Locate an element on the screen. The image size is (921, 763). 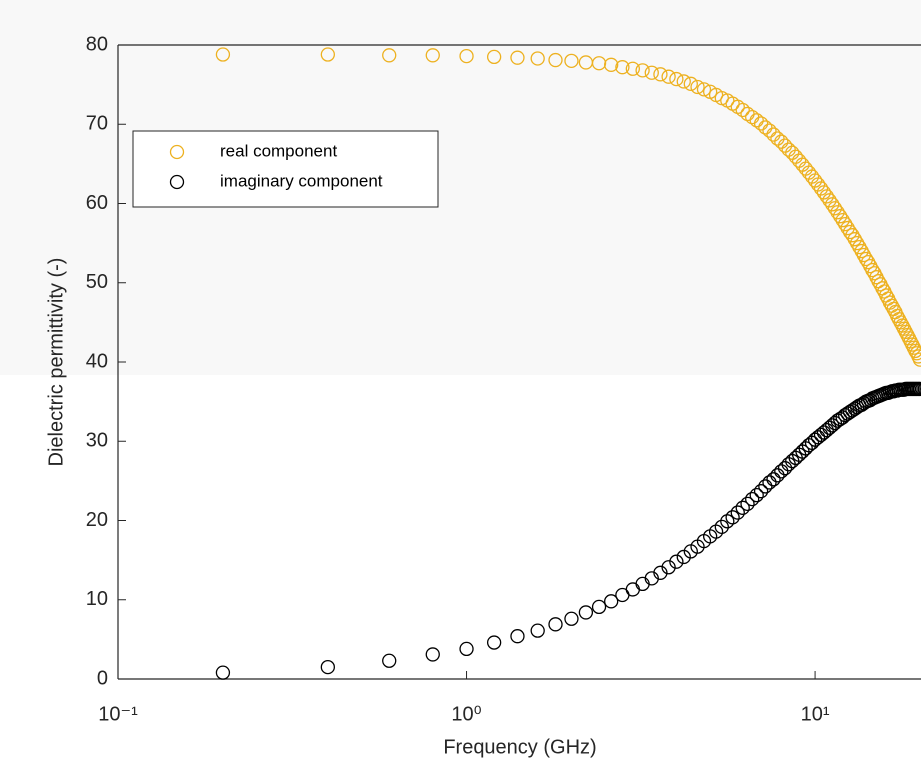
x-tick-label: 10⁰ is located at coordinates (466, 714).